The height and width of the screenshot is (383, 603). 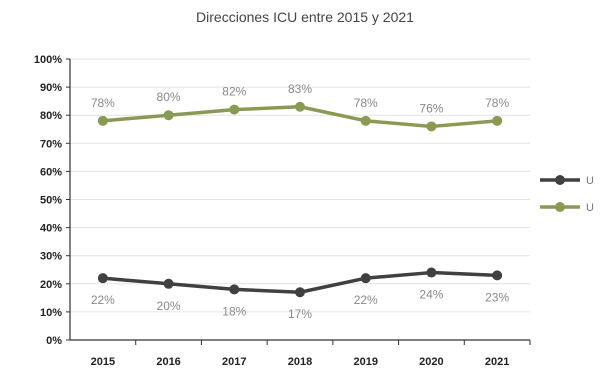 I want to click on y-tick-label: 10%, so click(x=51, y=313).